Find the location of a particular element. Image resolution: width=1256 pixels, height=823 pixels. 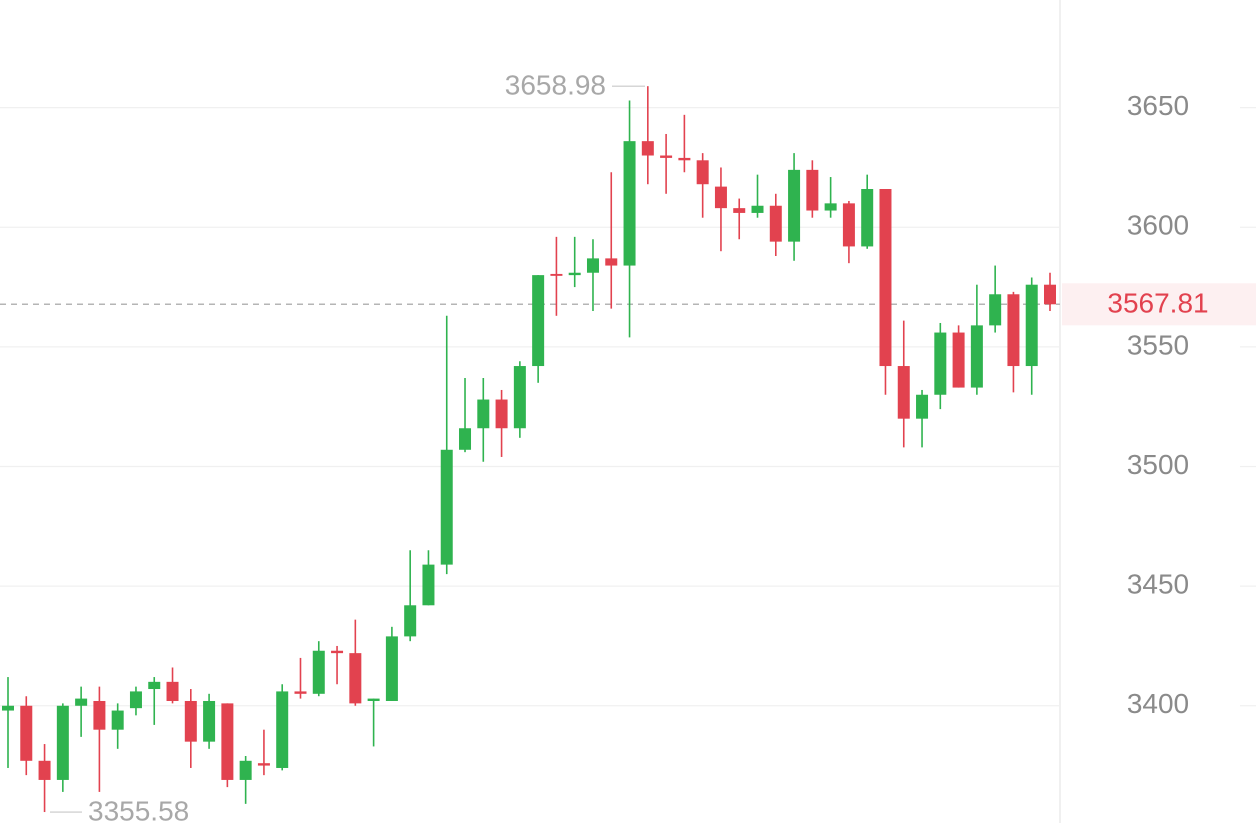

y-tick-label: 3400 is located at coordinates (1158, 703).